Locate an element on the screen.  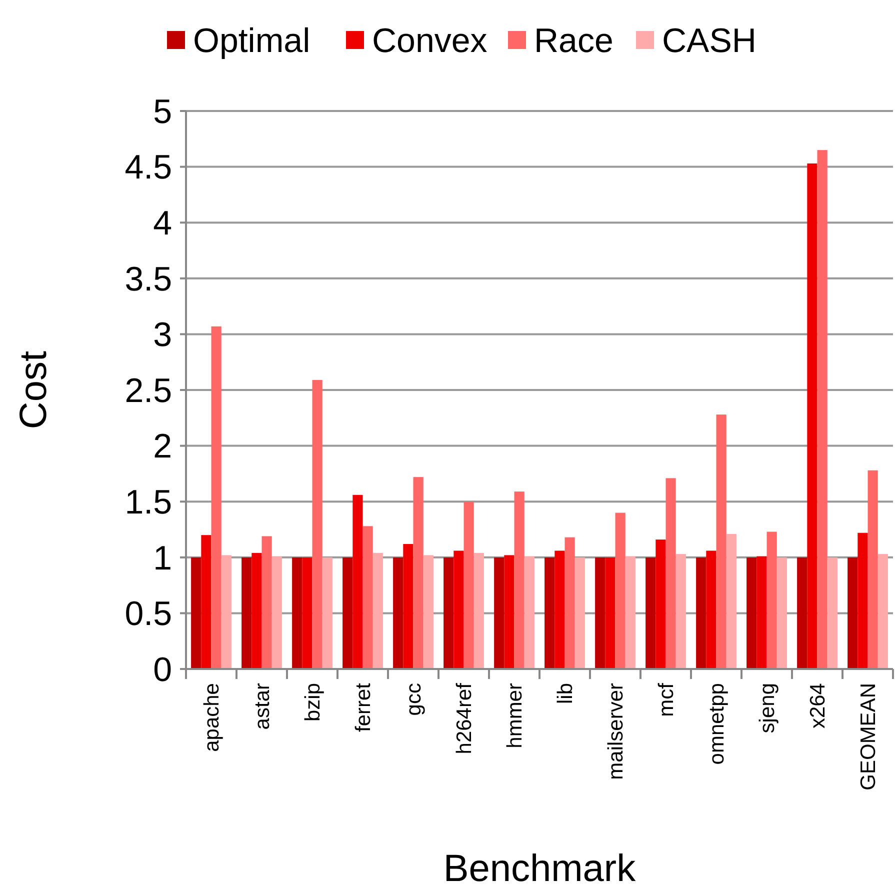
x-axis-title: Benchmark is located at coordinates (540, 867).